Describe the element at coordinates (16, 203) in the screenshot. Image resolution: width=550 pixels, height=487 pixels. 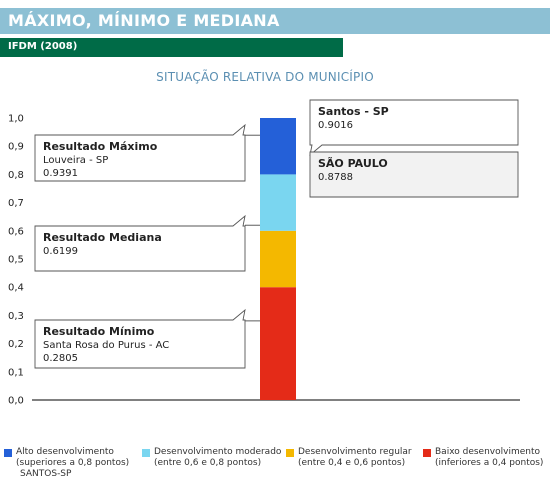
I see `y-tick-label: 0,7` at that location.